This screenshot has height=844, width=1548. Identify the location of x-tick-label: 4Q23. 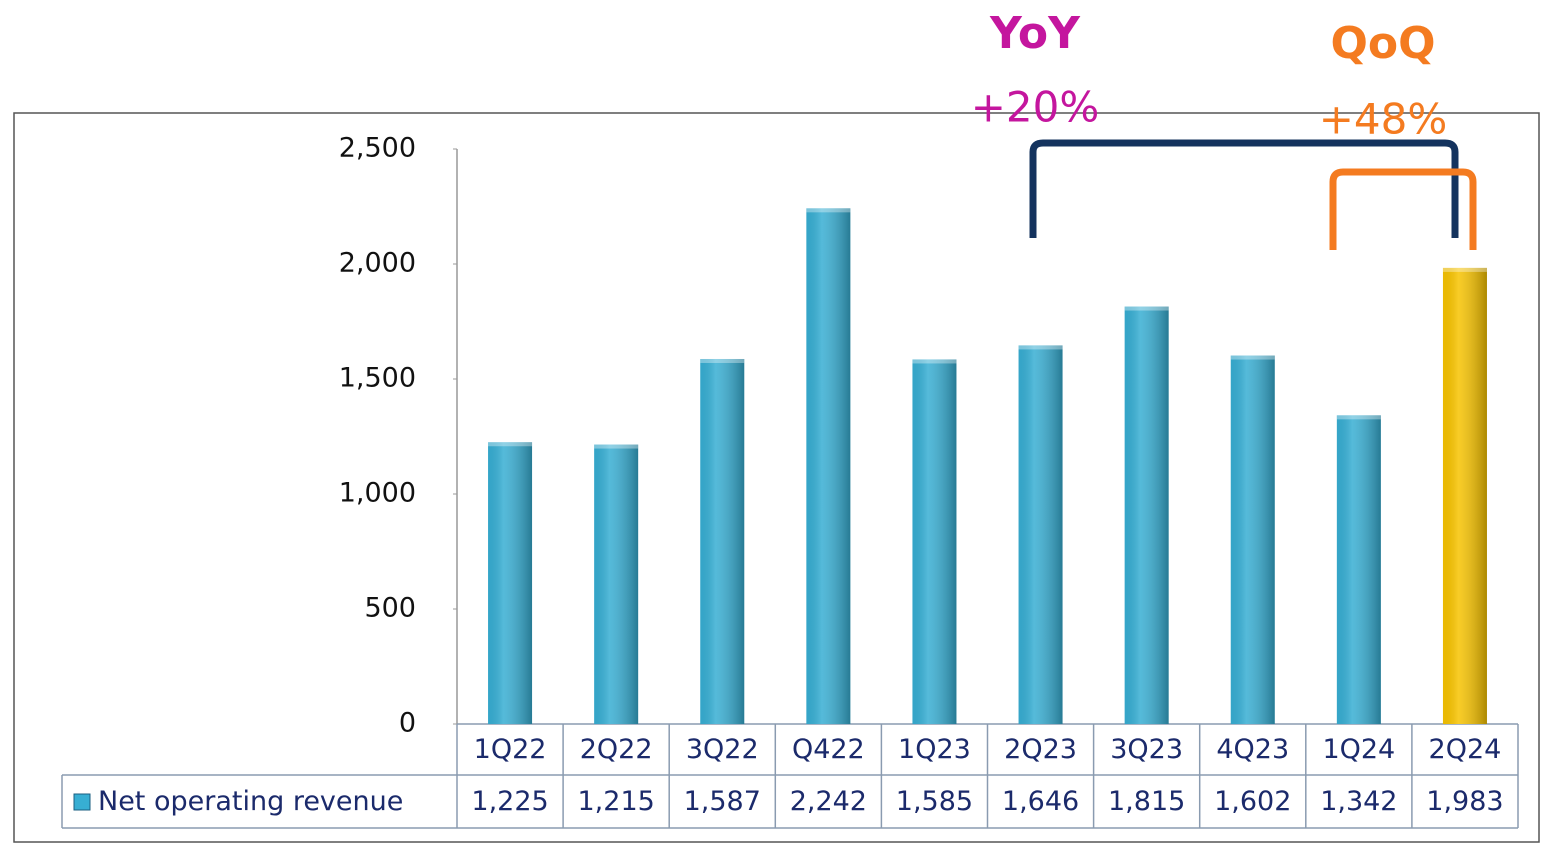
(1252, 749).